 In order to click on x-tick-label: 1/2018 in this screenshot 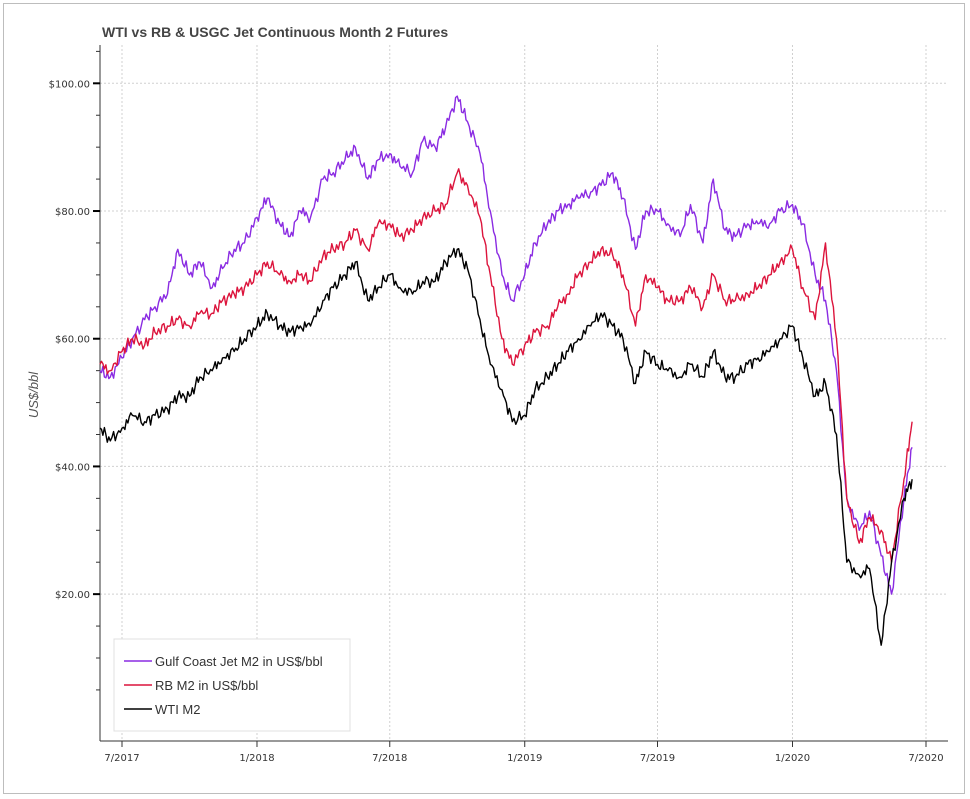, I will do `click(256, 758)`.